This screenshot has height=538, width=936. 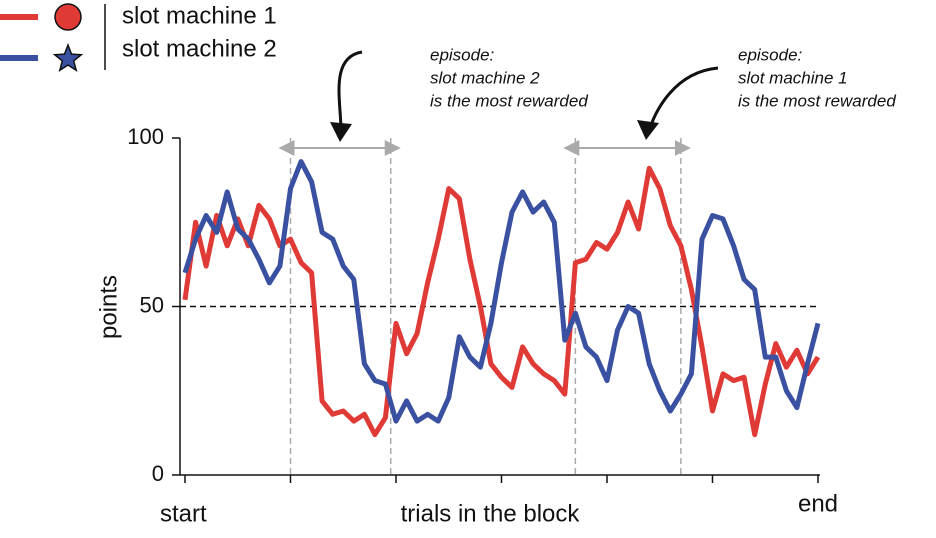 I want to click on y-tick-label: 100, so click(x=145, y=136).